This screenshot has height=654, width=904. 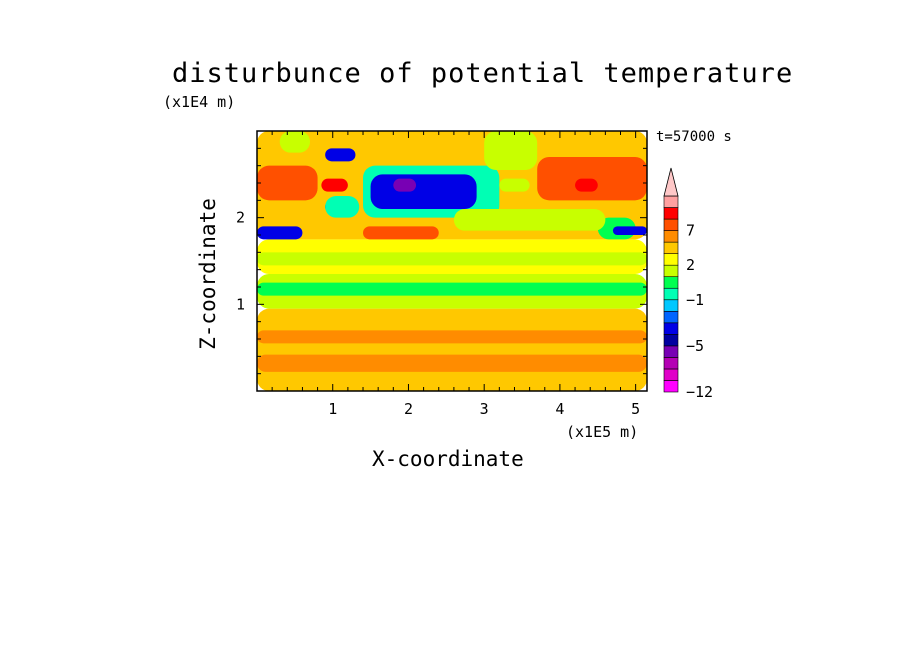 I want to click on y-tick-label: 1, so click(x=240, y=304).